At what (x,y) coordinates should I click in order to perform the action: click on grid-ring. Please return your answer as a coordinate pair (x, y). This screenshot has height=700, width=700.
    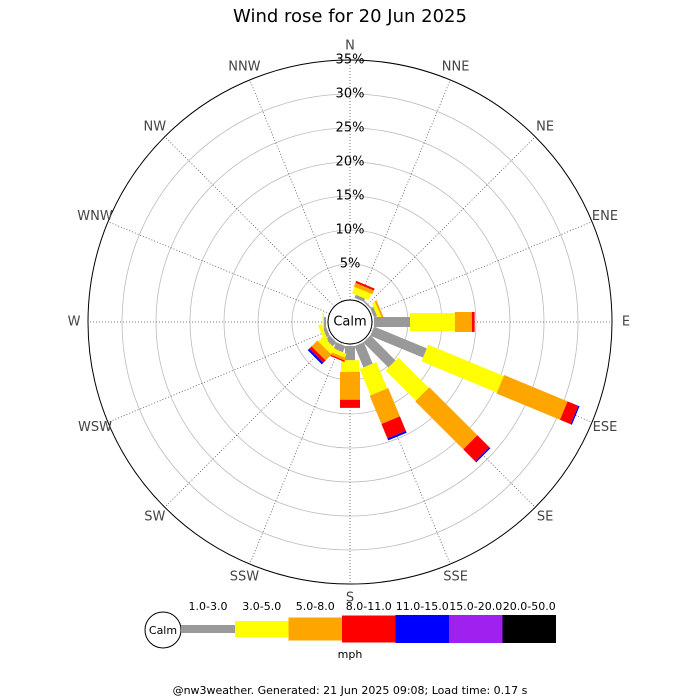
    Looking at the image, I should click on (350, 322).